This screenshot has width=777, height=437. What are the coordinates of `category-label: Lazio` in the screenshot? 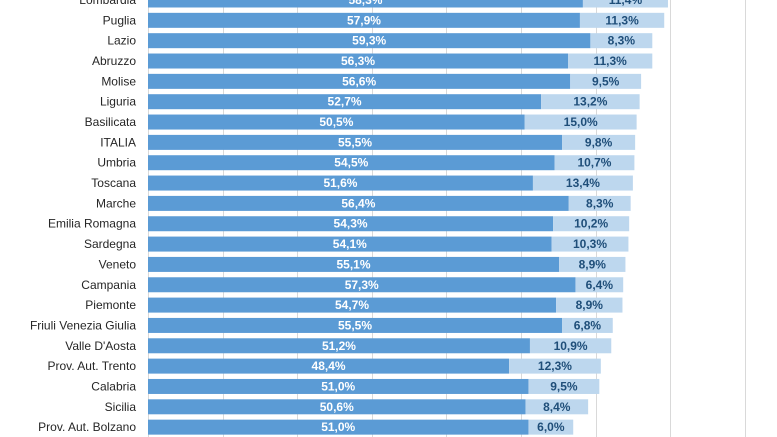 It's located at (121, 41).